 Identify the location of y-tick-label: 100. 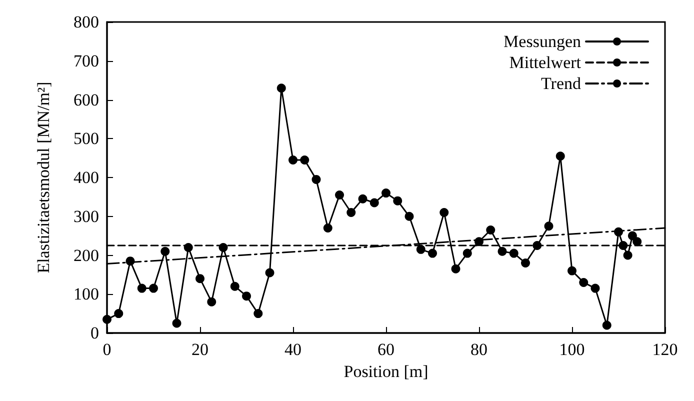
(86, 294).